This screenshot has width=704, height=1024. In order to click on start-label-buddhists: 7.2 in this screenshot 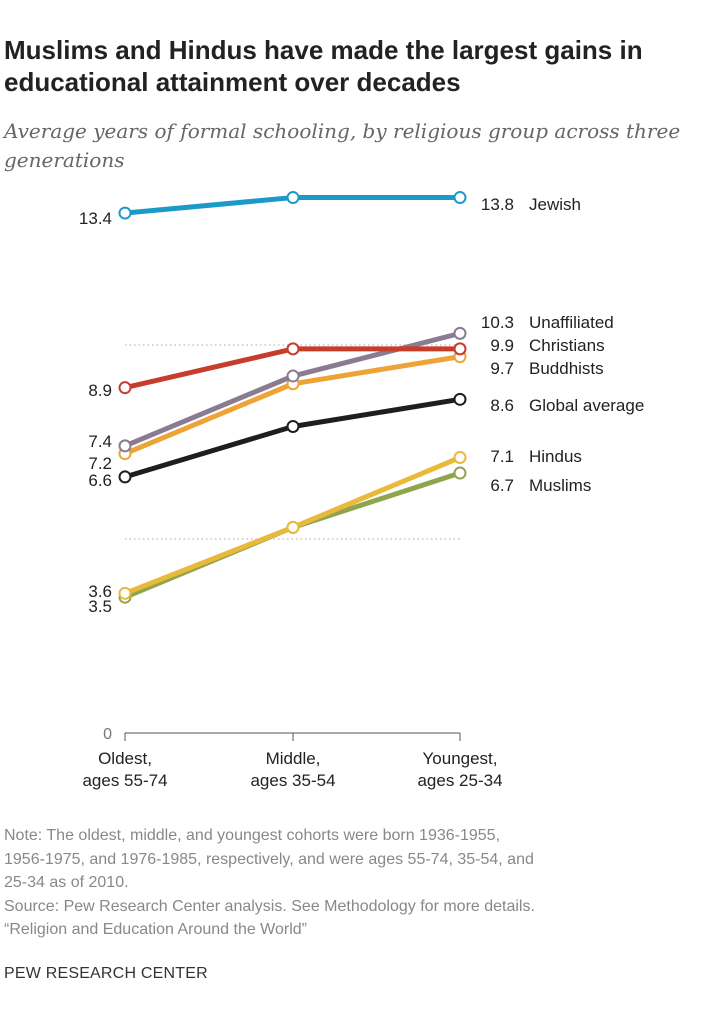, I will do `click(100, 463)`.